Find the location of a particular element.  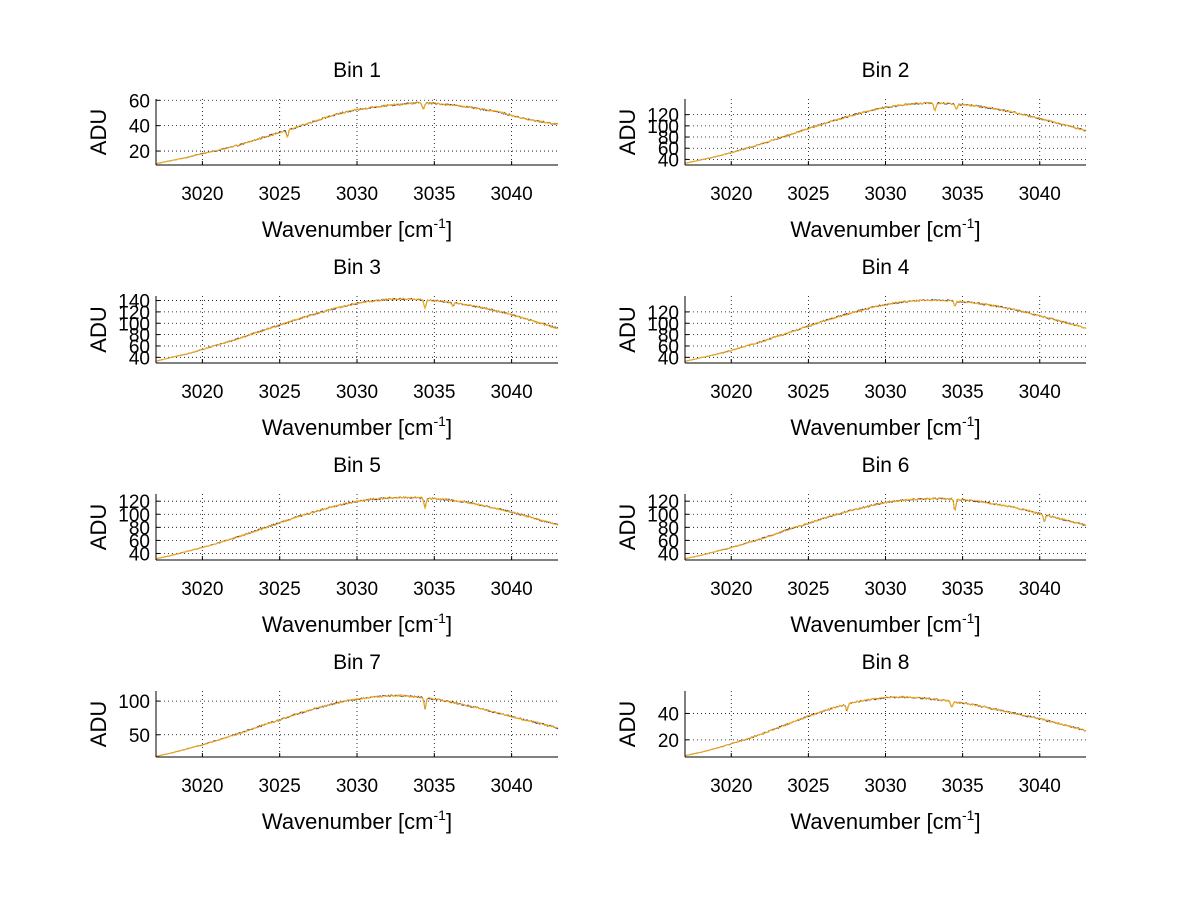

panel-title: Bin 1 is located at coordinates (357, 70).